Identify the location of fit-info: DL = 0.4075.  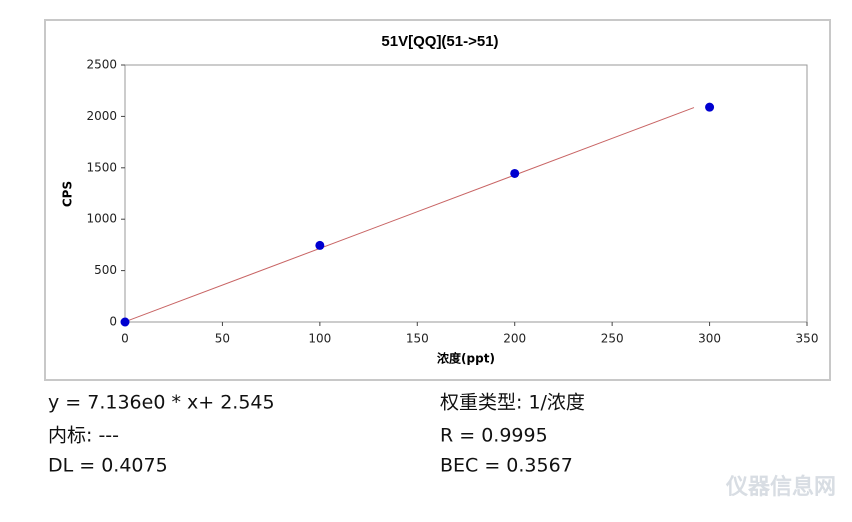
(108, 466).